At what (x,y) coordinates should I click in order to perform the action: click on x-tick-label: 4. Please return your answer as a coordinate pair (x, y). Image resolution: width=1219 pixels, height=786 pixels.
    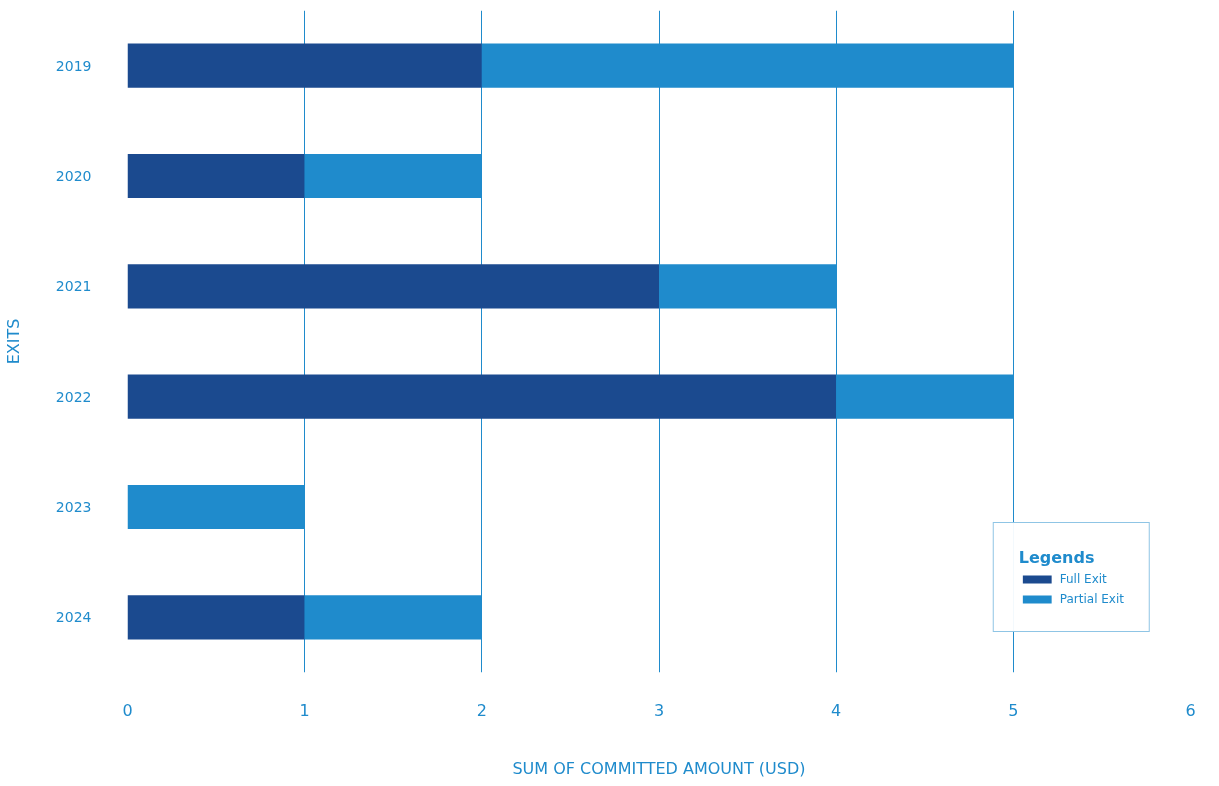
    Looking at the image, I should click on (836, 710).